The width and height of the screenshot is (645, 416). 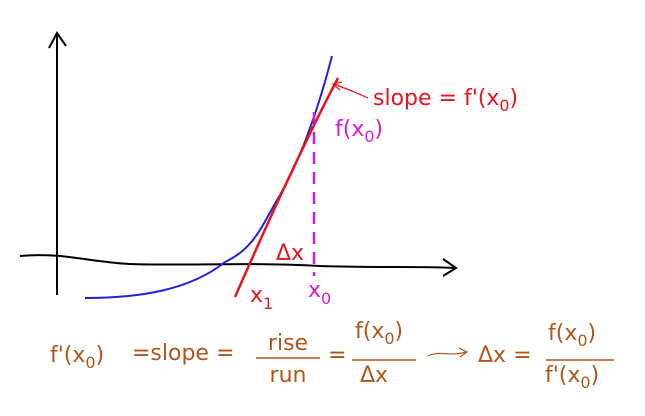 What do you see at coordinates (288, 343) in the screenshot?
I see `rise: rise` at bounding box center [288, 343].